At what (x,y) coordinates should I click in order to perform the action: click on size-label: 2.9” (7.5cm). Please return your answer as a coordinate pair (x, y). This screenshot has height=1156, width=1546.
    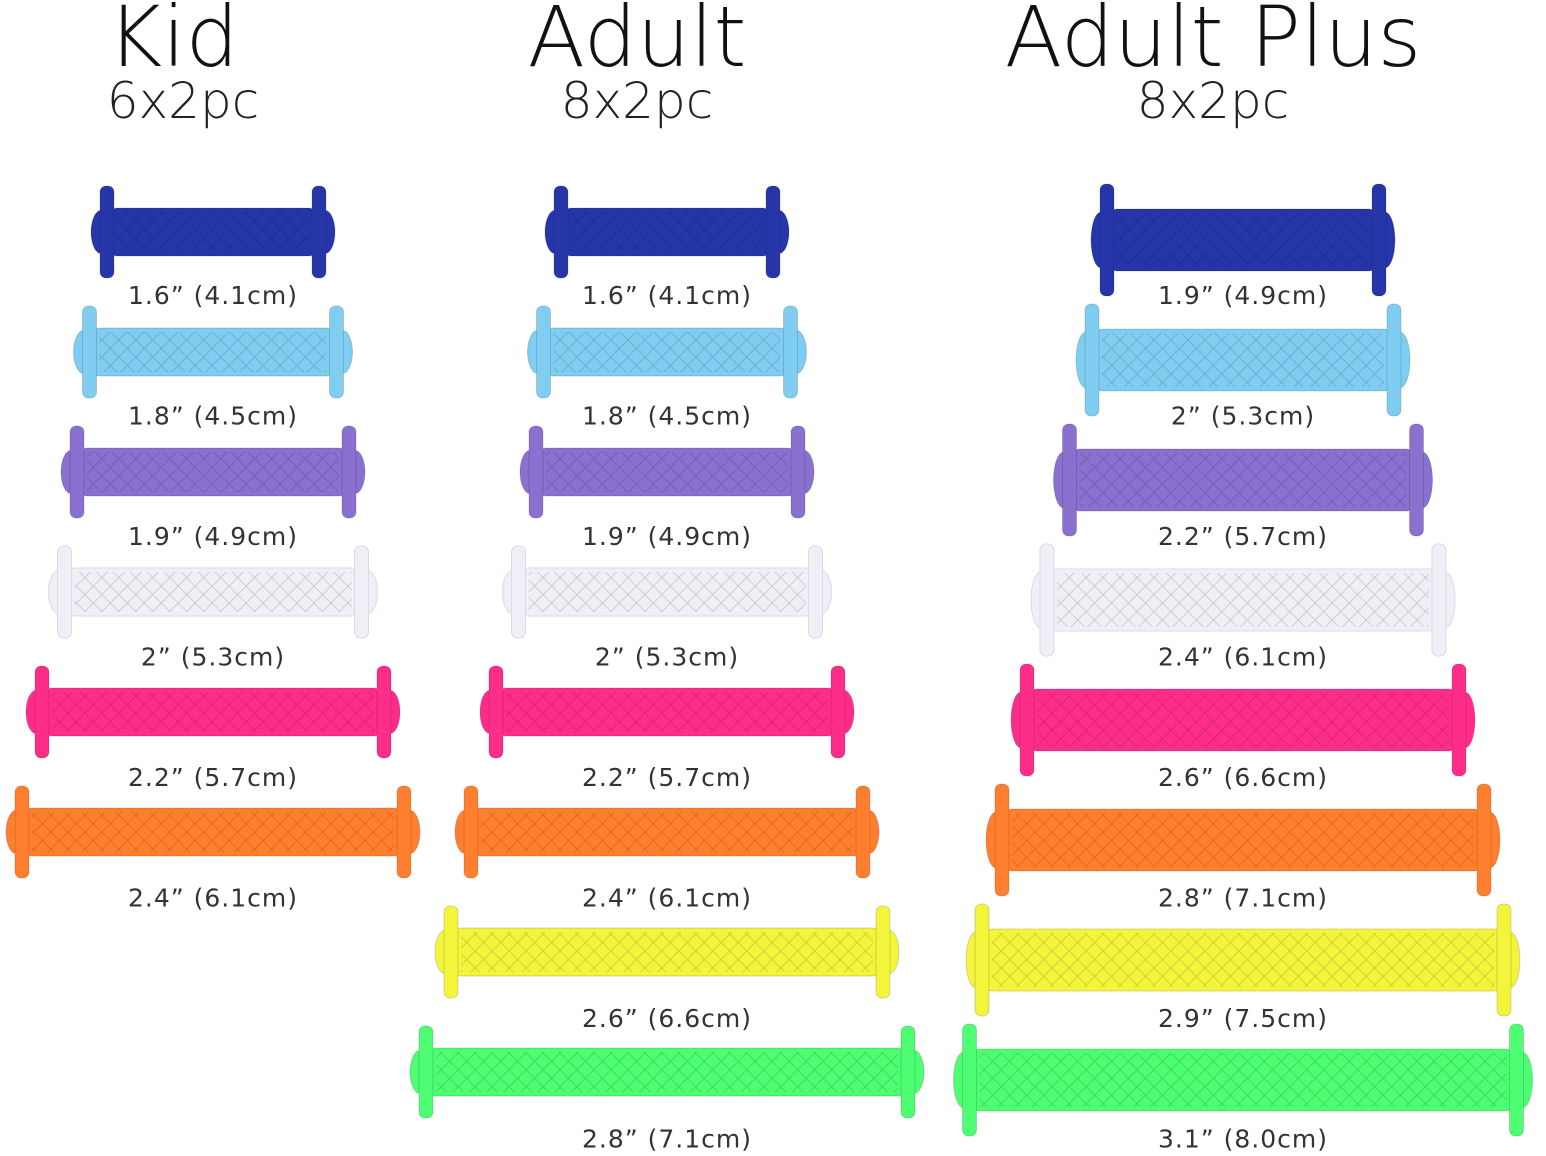
    Looking at the image, I should click on (1243, 1018).